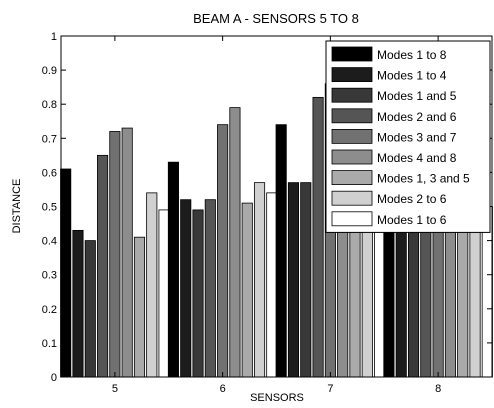 The height and width of the screenshot is (408, 494). I want to click on y-tick-label: 0.4, so click(49, 242).